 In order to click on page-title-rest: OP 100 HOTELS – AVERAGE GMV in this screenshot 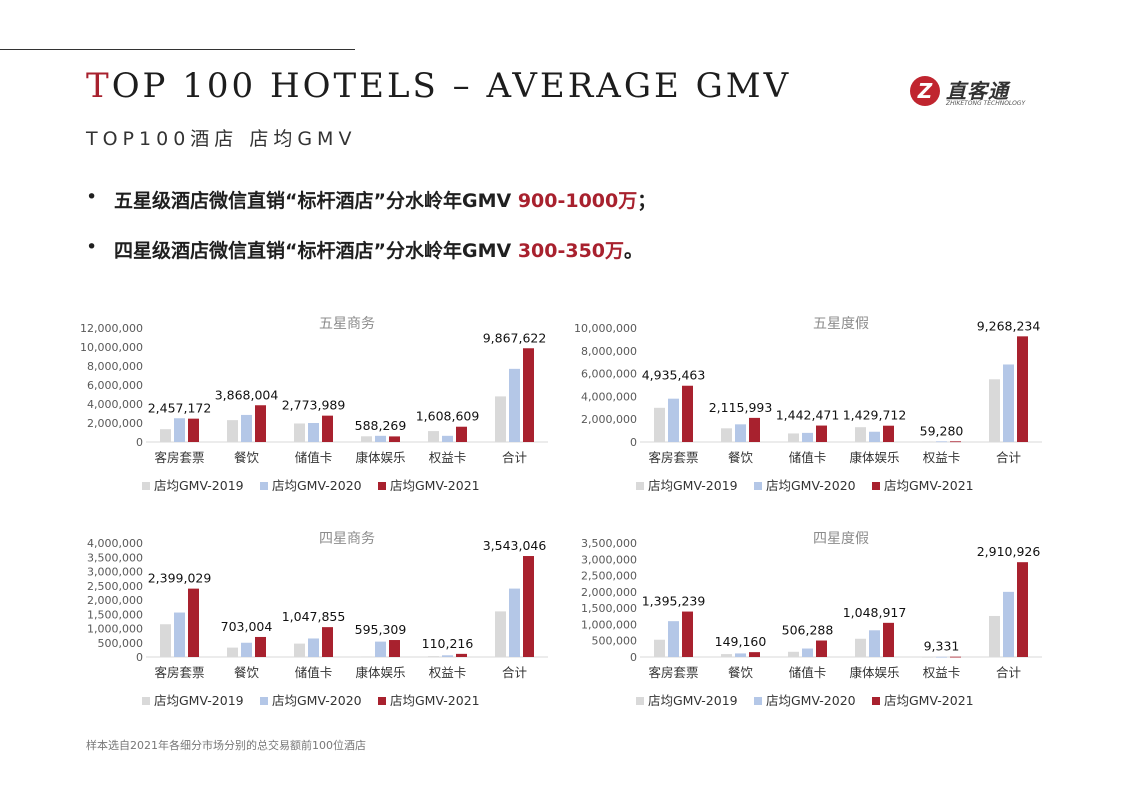, I will do `click(451, 86)`.